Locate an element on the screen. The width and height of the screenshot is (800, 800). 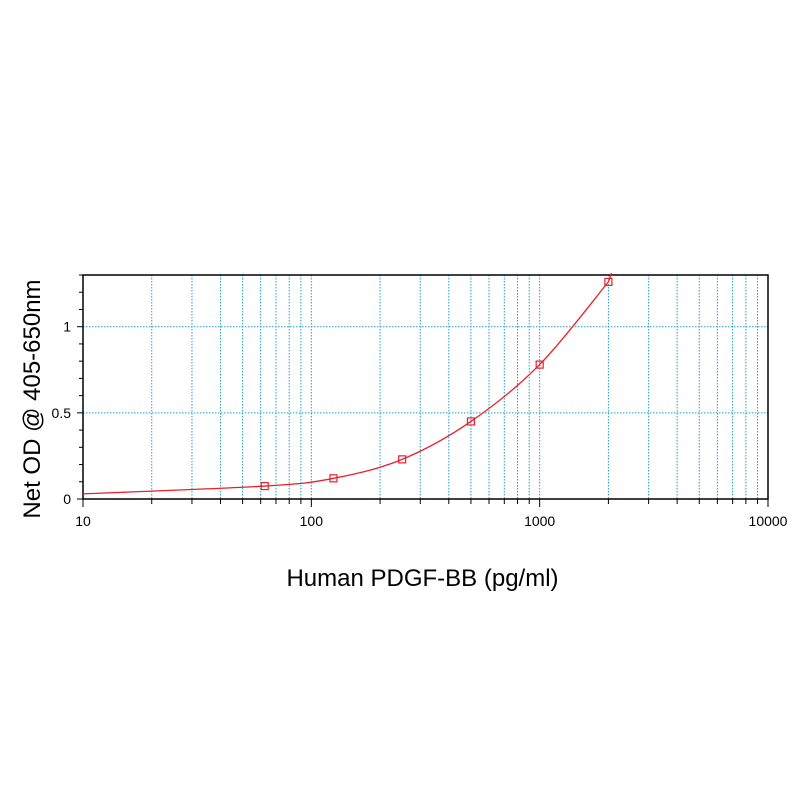
x-tick-label: 10000 is located at coordinates (768, 521).